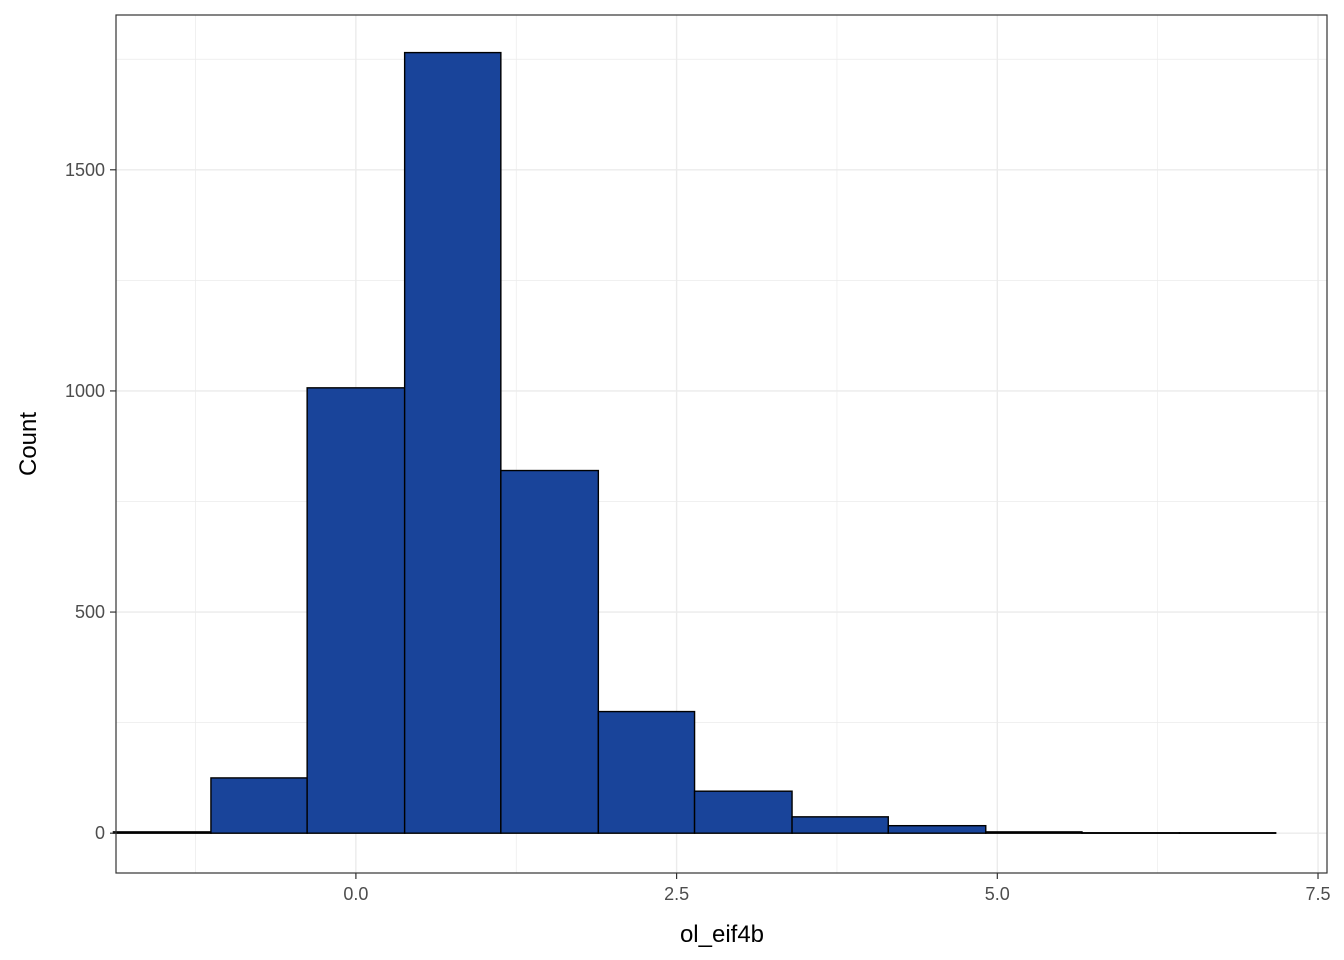 Image resolution: width=1344 pixels, height=960 pixels. I want to click on x-axis-ticks: 0.0 2.5 5.0 7.5, so click(837, 888).